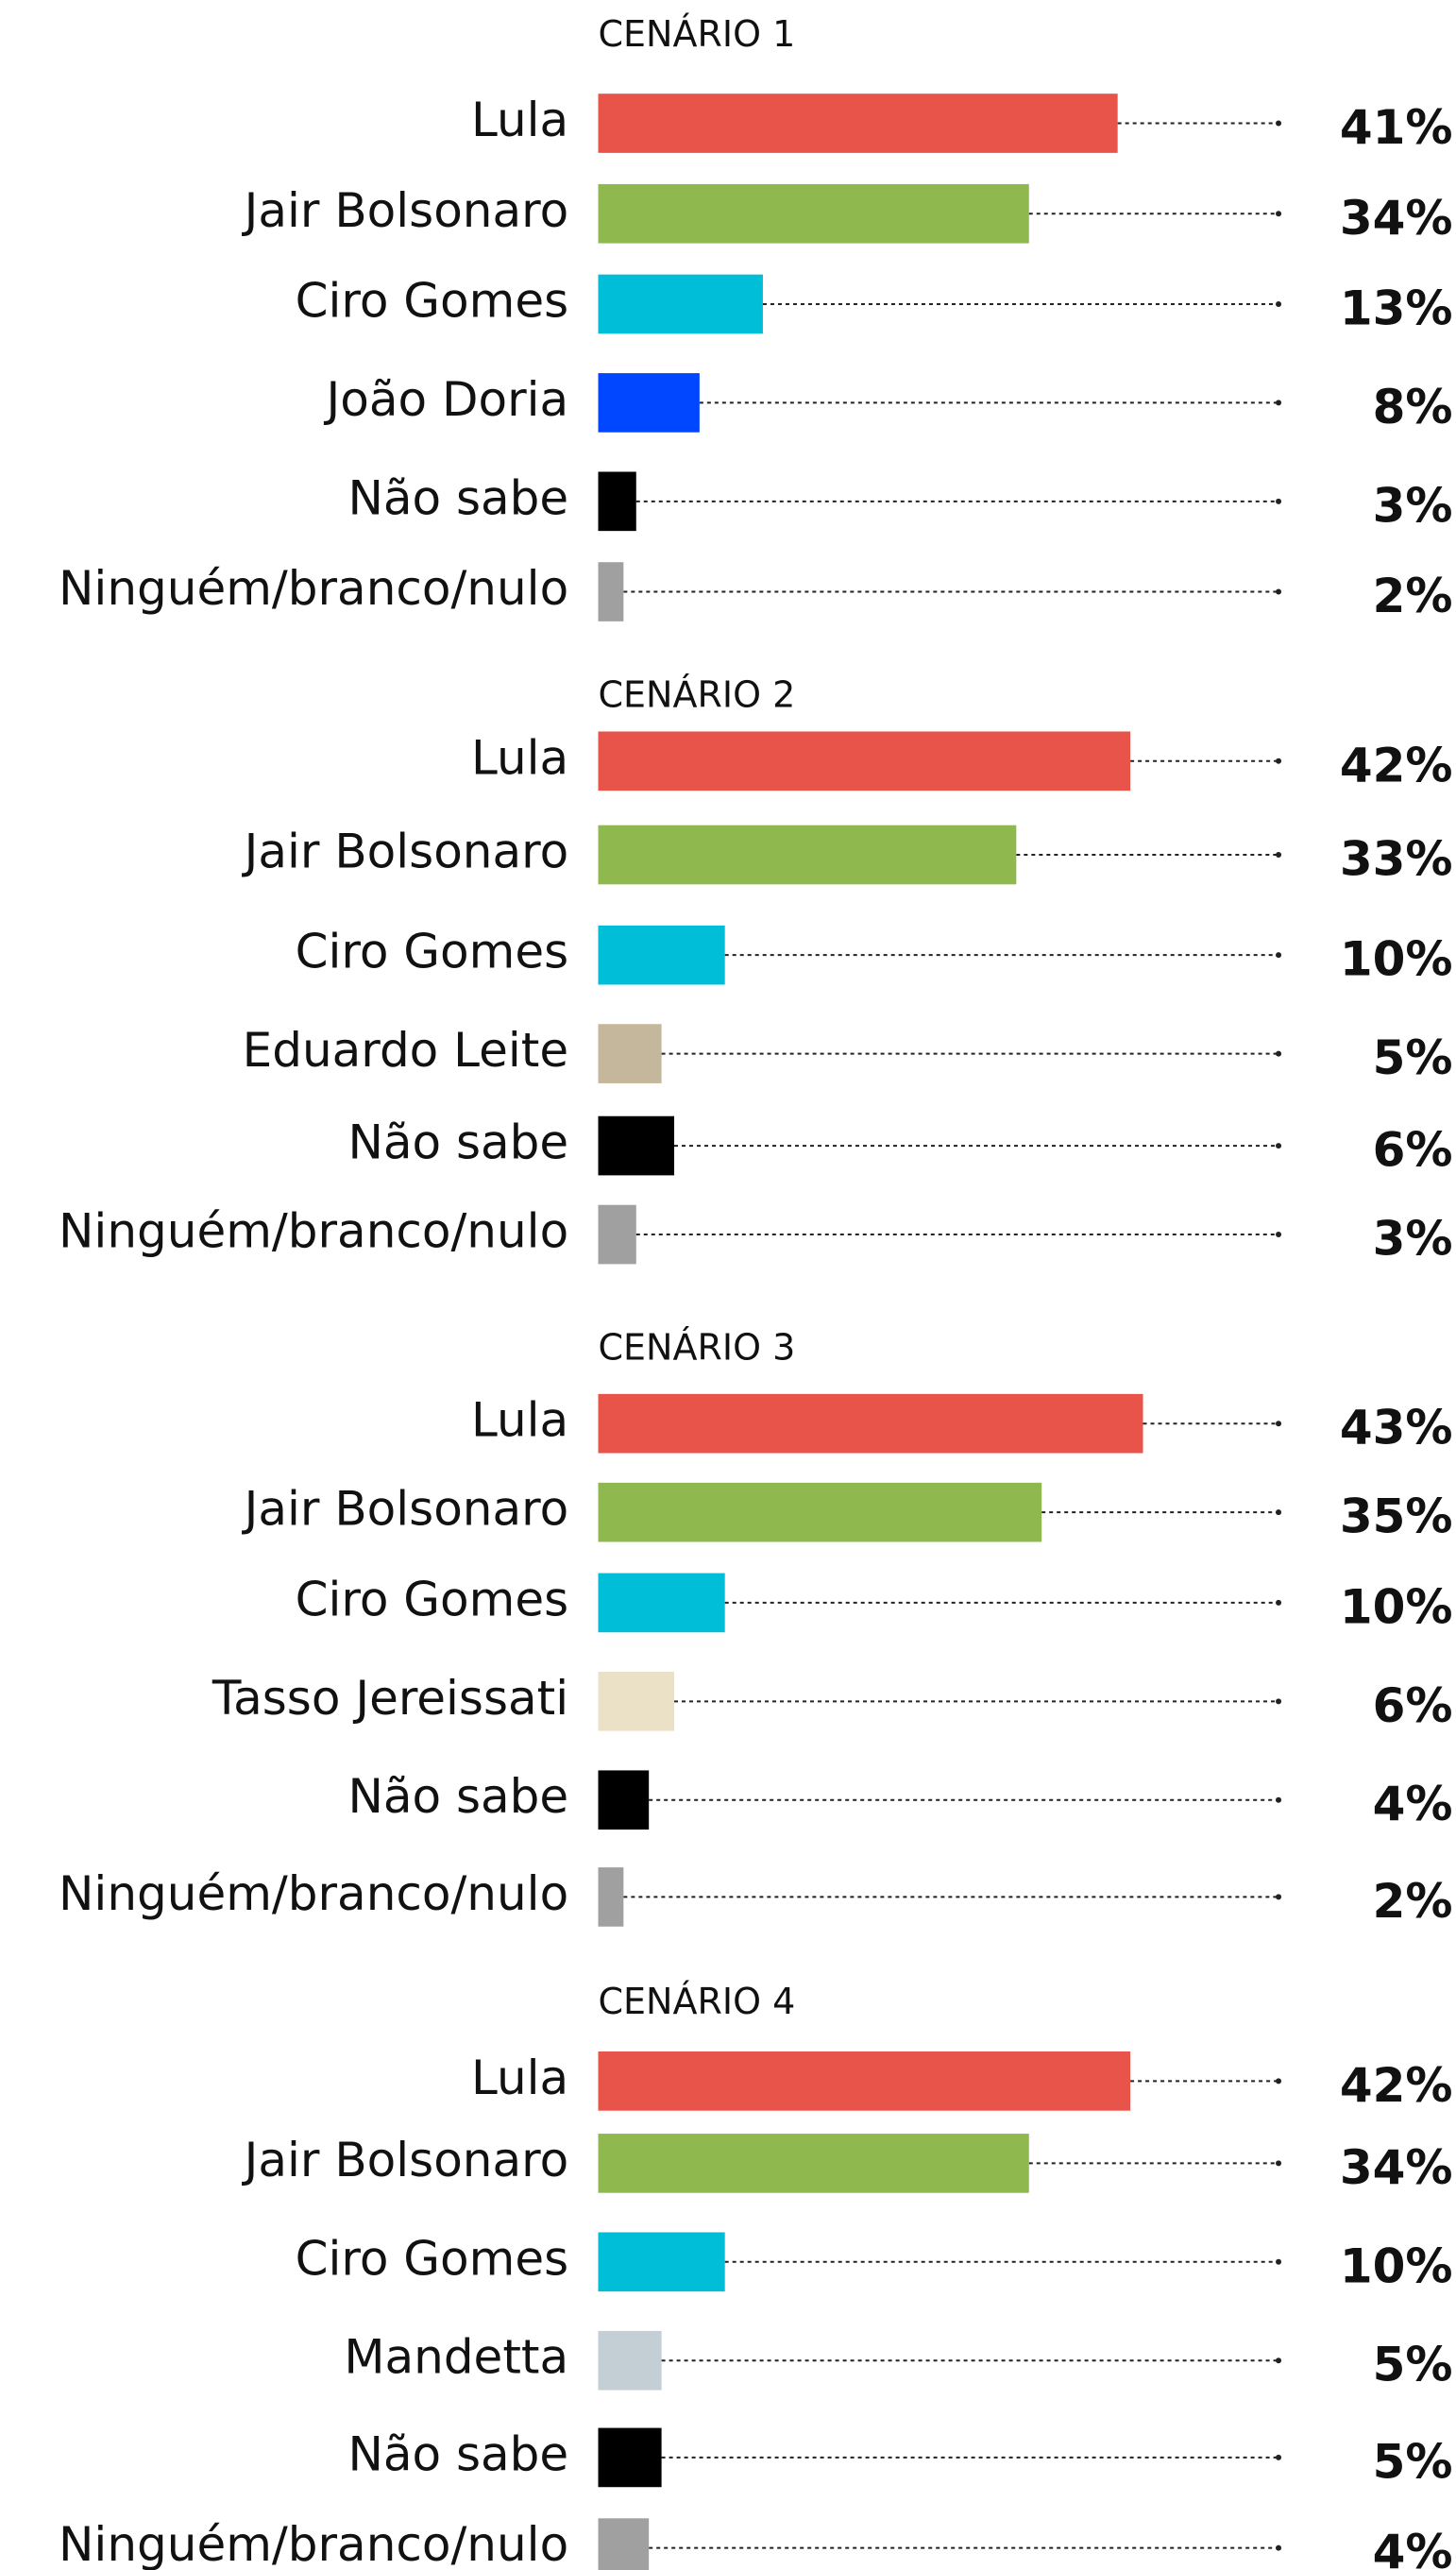 The height and width of the screenshot is (2570, 1456). What do you see at coordinates (697, 694) in the screenshot?
I see `scenario-title: CENÁRIO 2` at bounding box center [697, 694].